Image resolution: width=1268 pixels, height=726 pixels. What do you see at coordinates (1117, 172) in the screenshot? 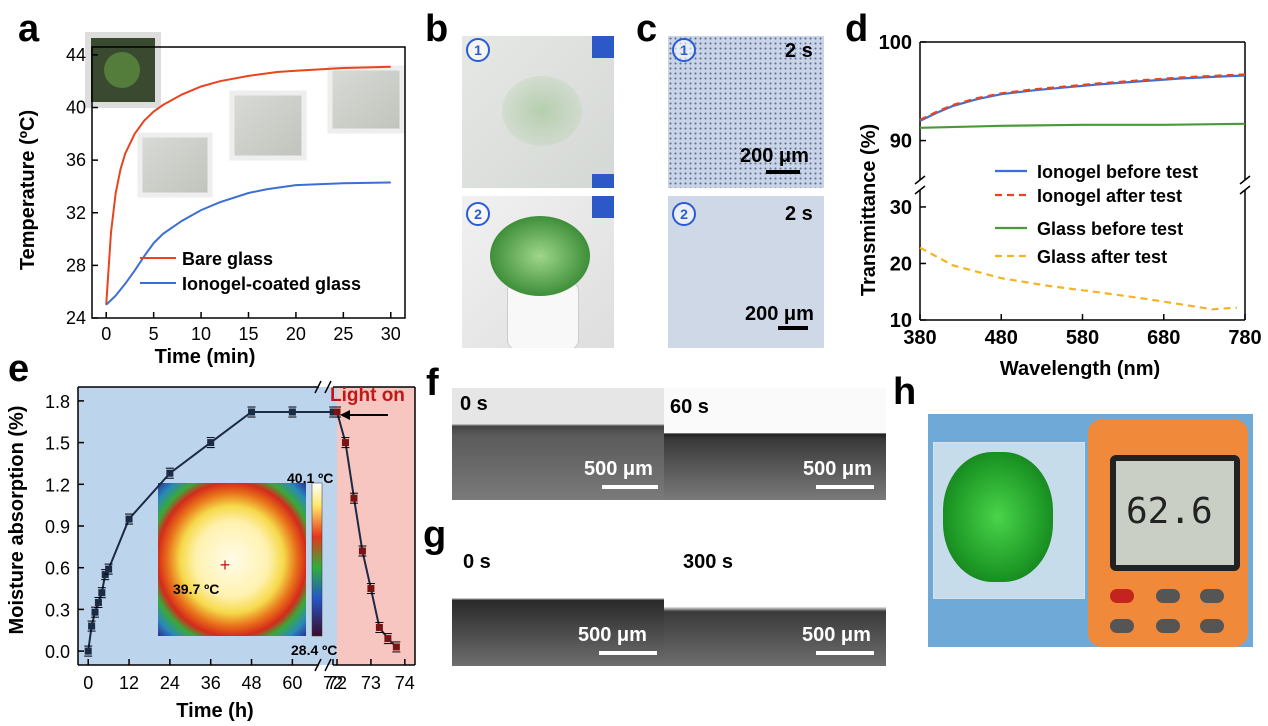
I see `d-legend-label-0: Ionogel before test` at bounding box center [1117, 172].